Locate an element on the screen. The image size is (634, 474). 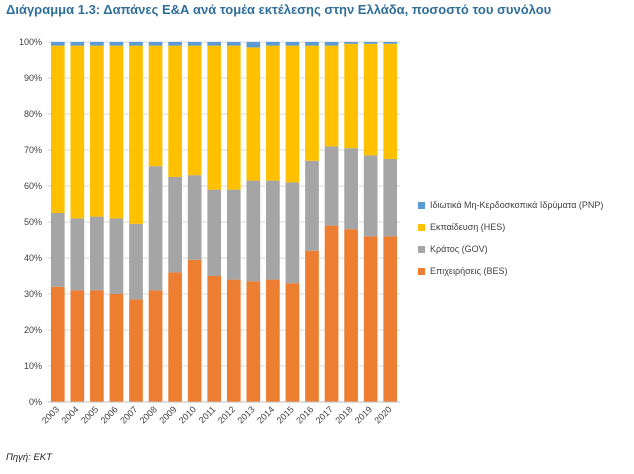
legend-label: Εκπαίδευση (HES) is located at coordinates (468, 227).